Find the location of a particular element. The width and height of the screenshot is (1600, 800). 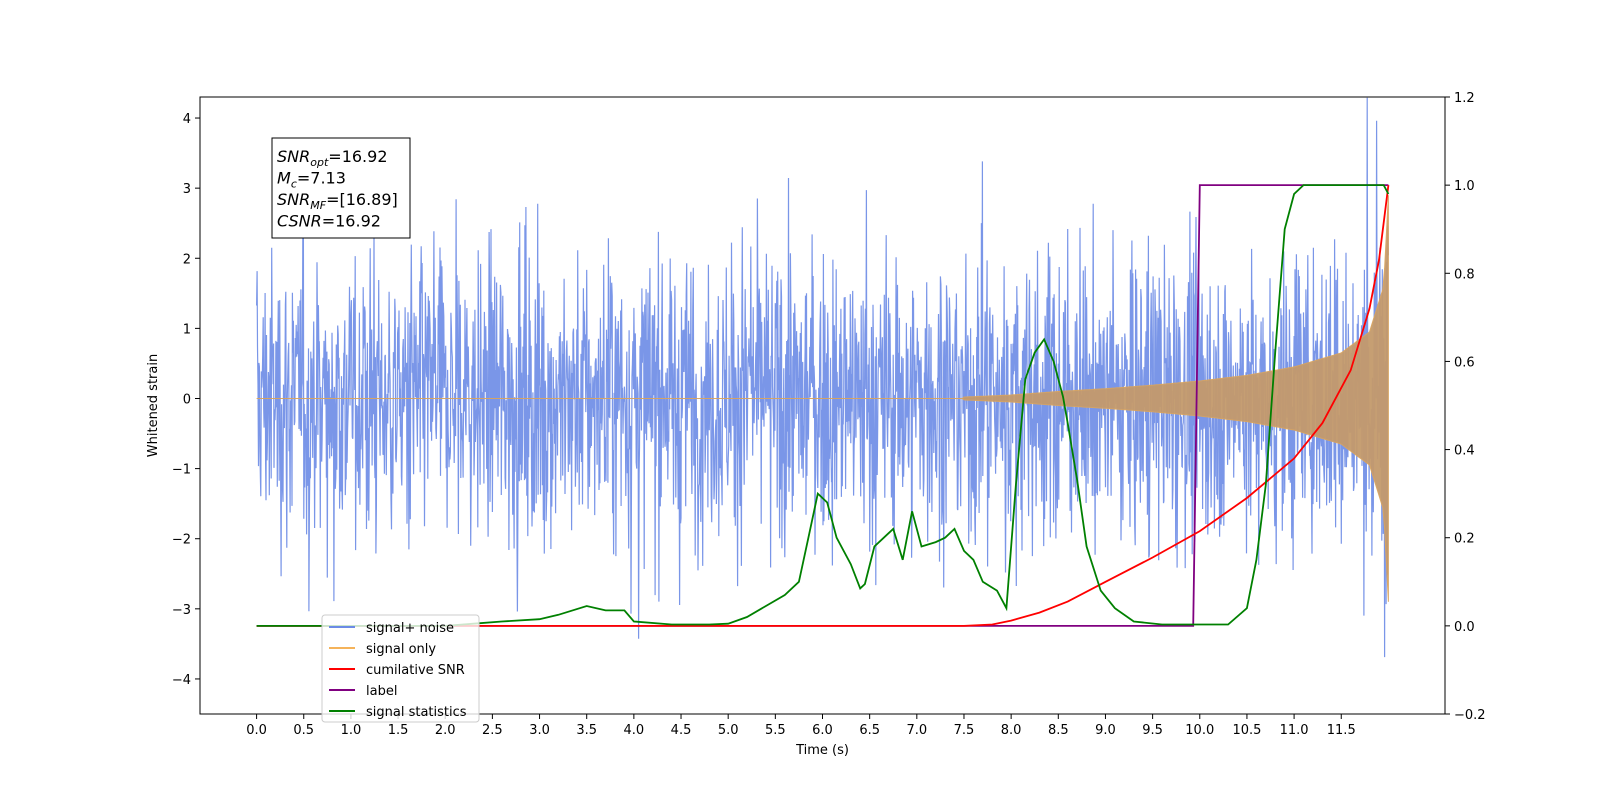

y-right-tick-label: 1.2 is located at coordinates (1464, 98).